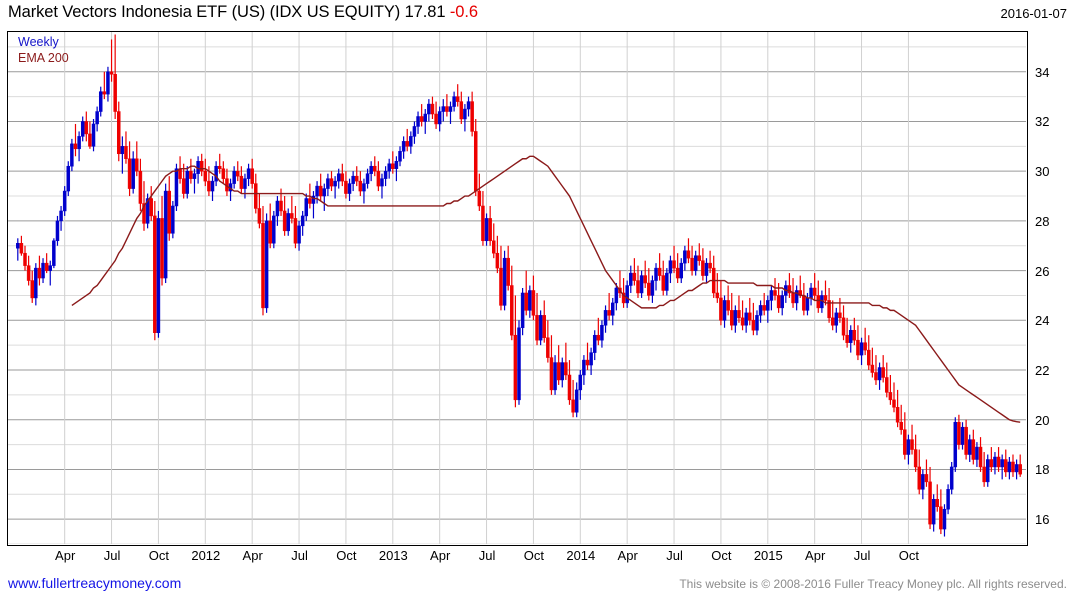 This screenshot has height=600, width=1075. What do you see at coordinates (1042, 470) in the screenshot?
I see `y-axis-tick-label: 18` at bounding box center [1042, 470].